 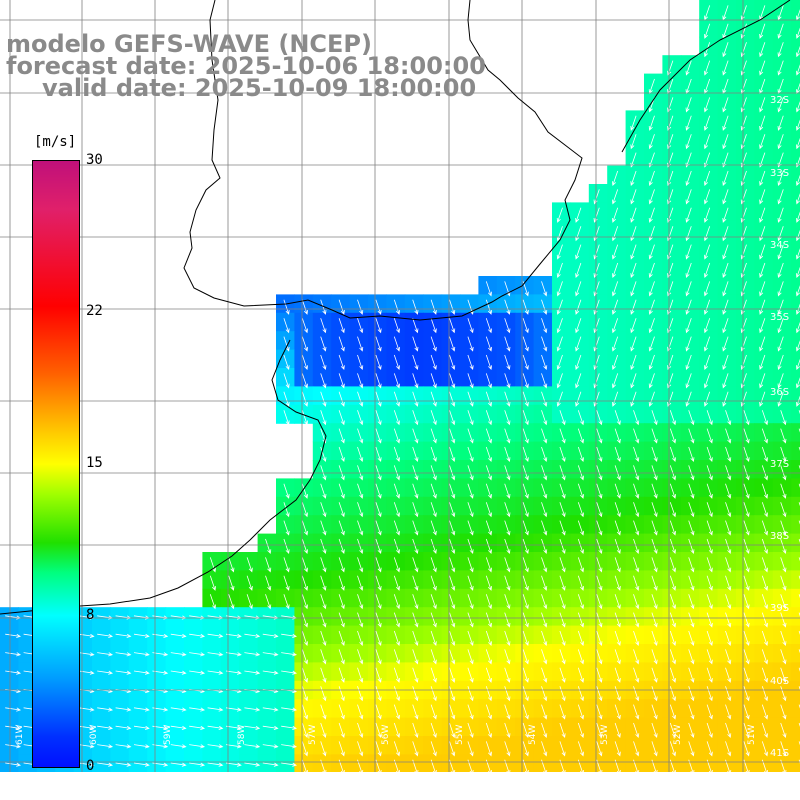 What do you see at coordinates (752, 735) in the screenshot?
I see `lon-label: 51W` at bounding box center [752, 735].